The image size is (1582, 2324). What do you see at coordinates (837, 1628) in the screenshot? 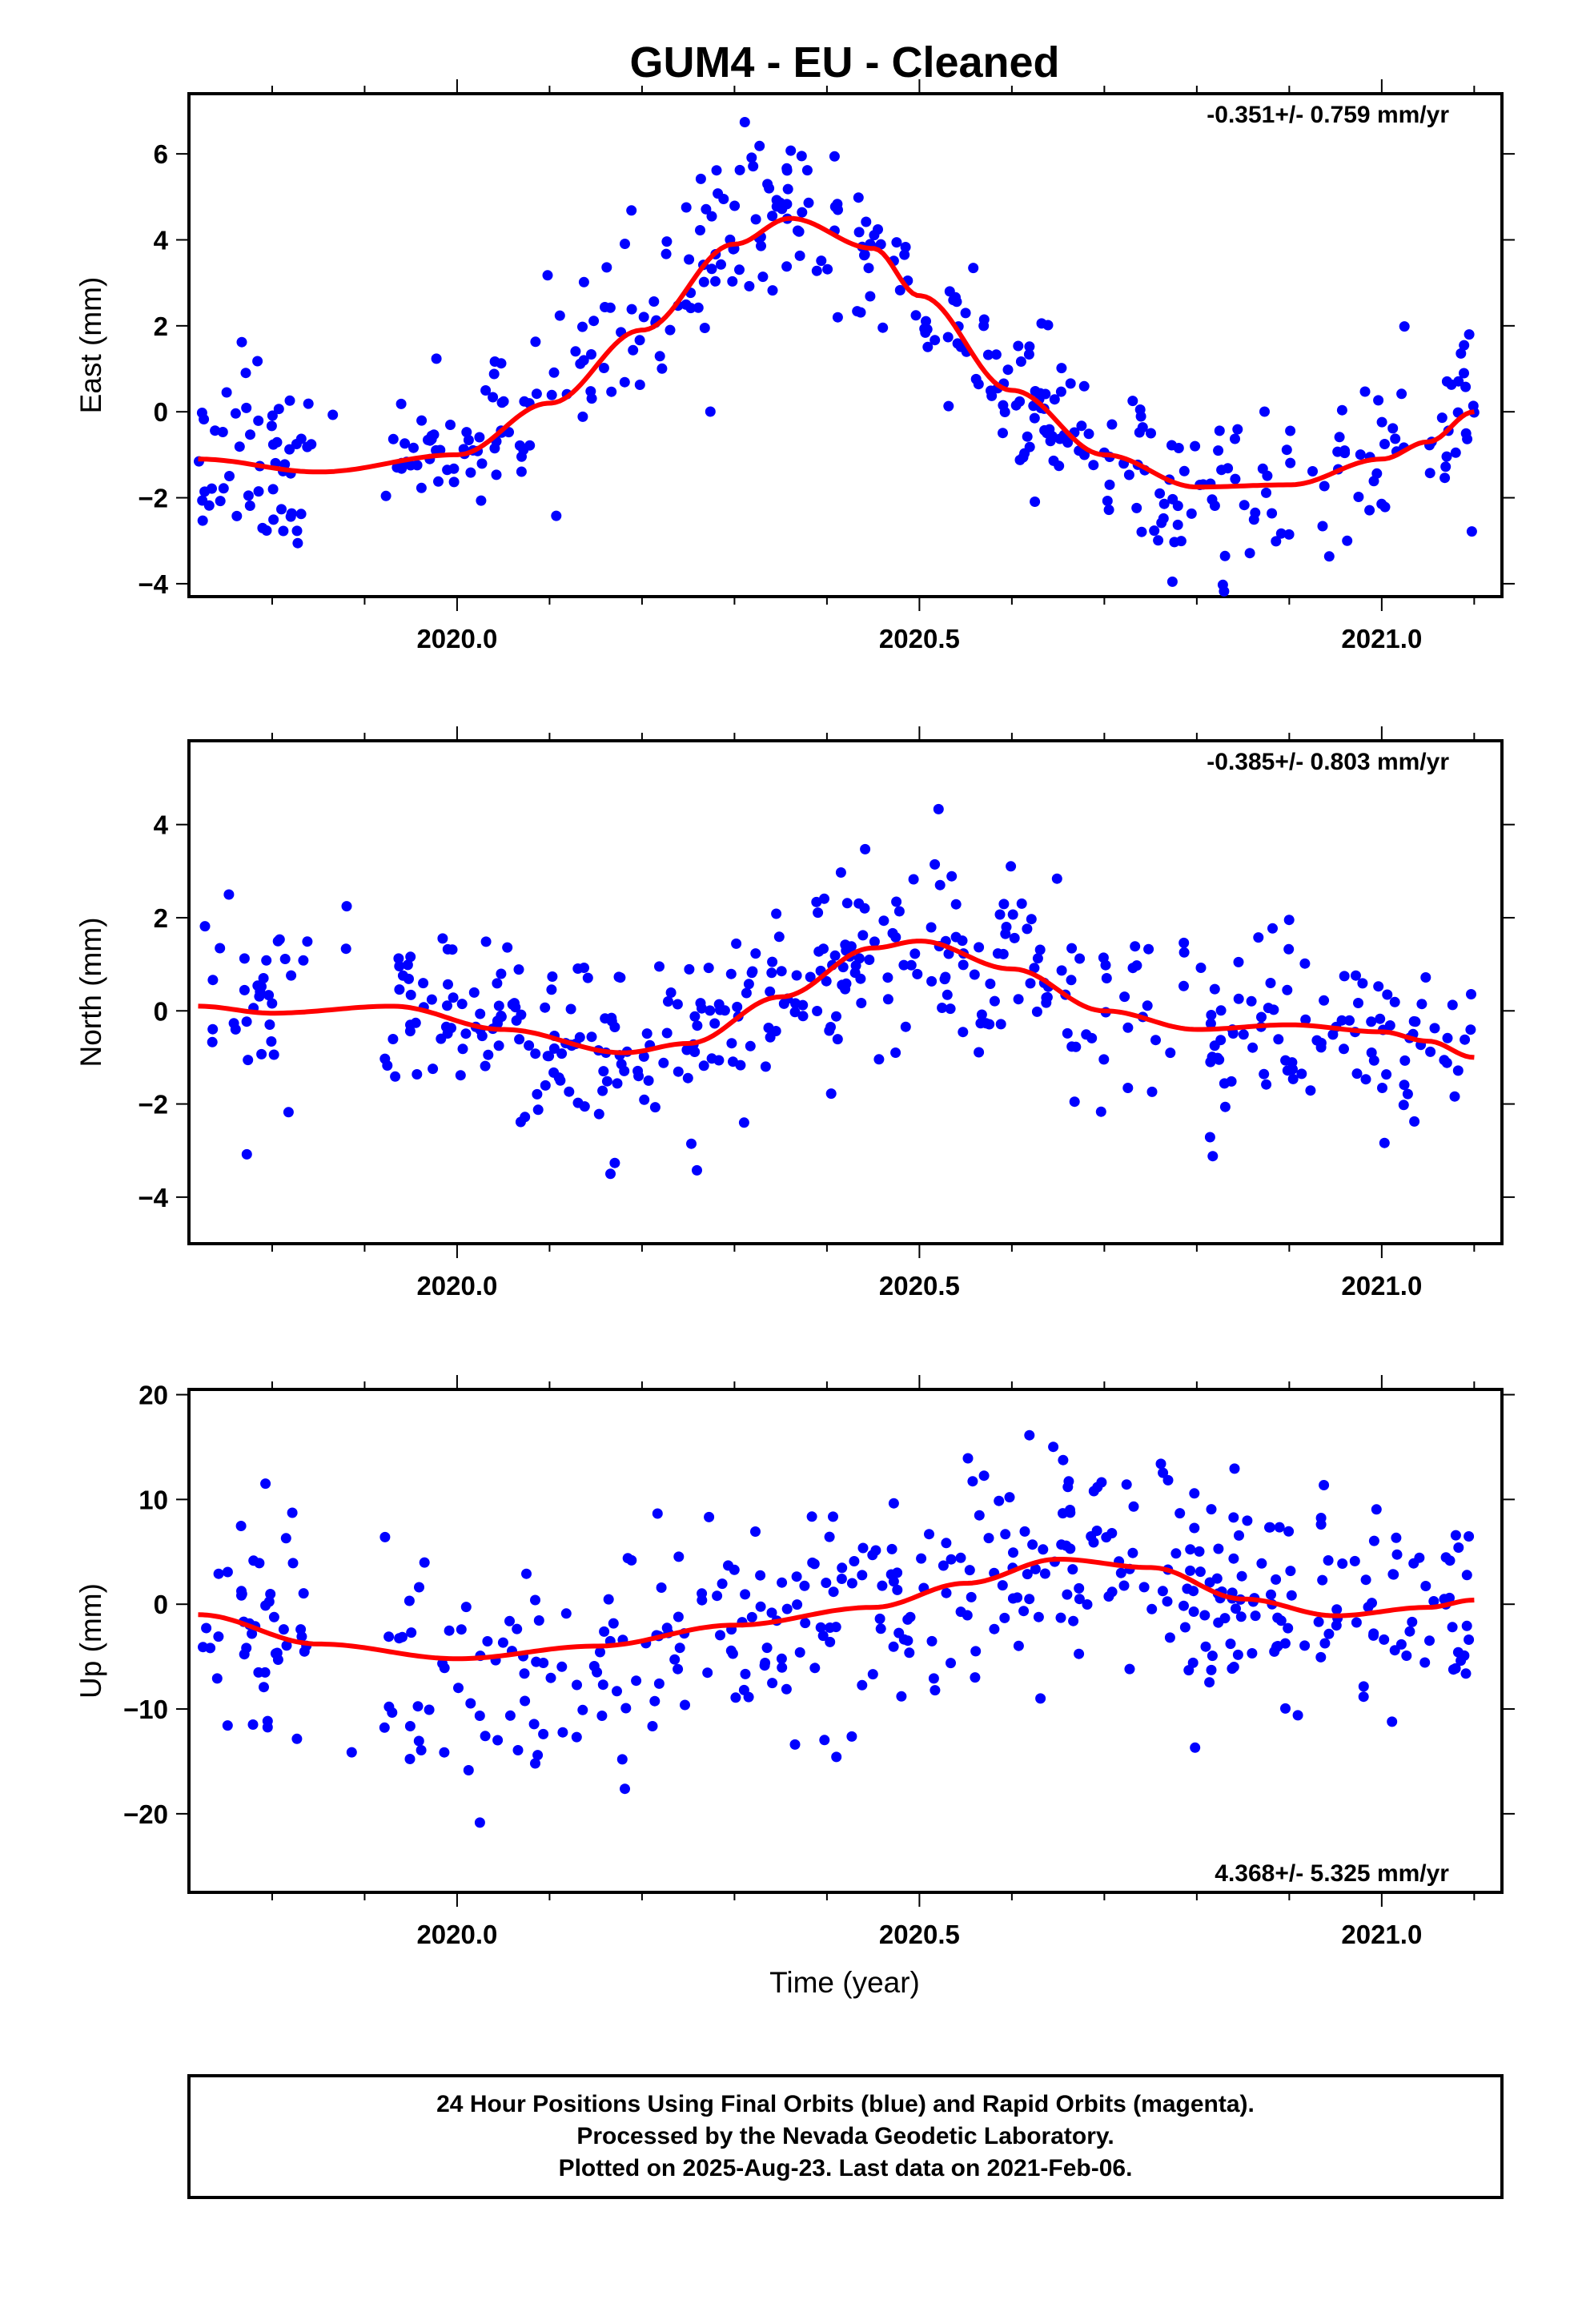
I see `up-data-points` at bounding box center [837, 1628].